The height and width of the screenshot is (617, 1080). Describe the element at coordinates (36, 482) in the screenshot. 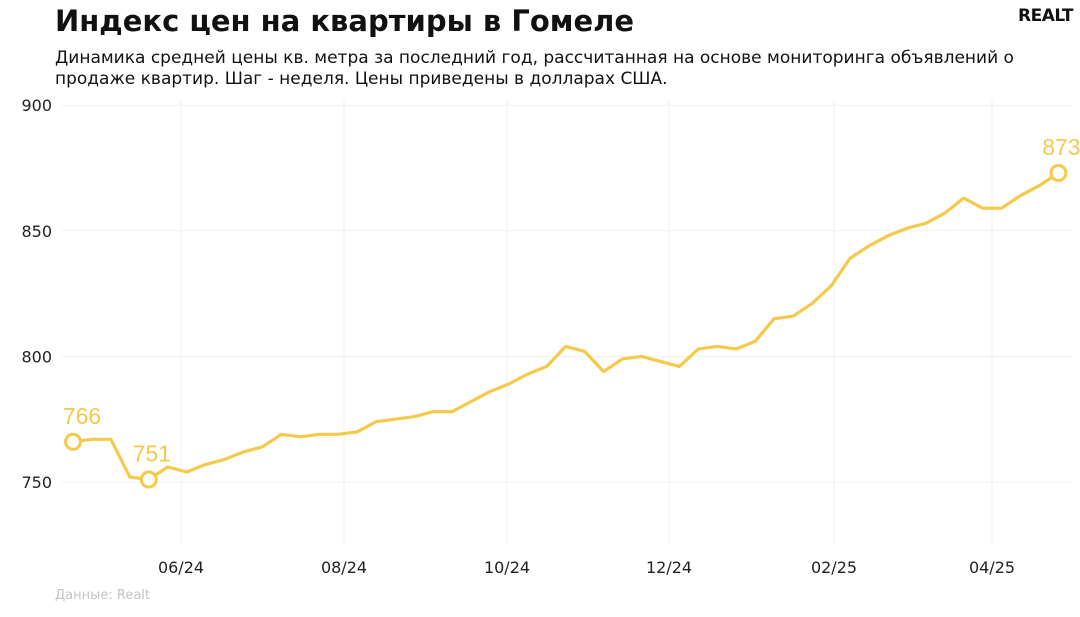

I see `y-tick-label: 750` at that location.